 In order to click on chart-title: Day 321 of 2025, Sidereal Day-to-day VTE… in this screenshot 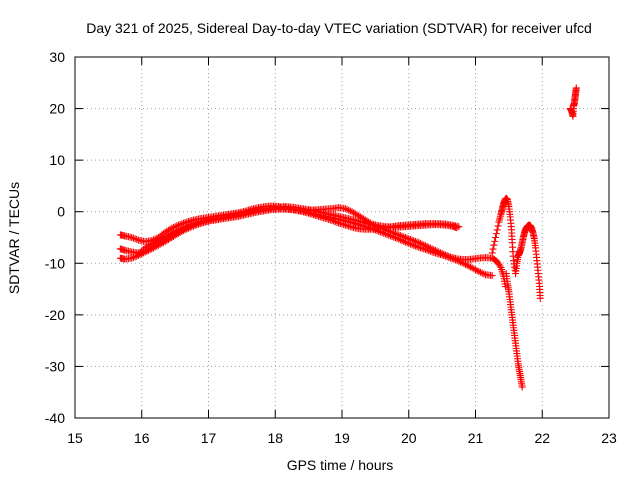, I will do `click(339, 28)`.